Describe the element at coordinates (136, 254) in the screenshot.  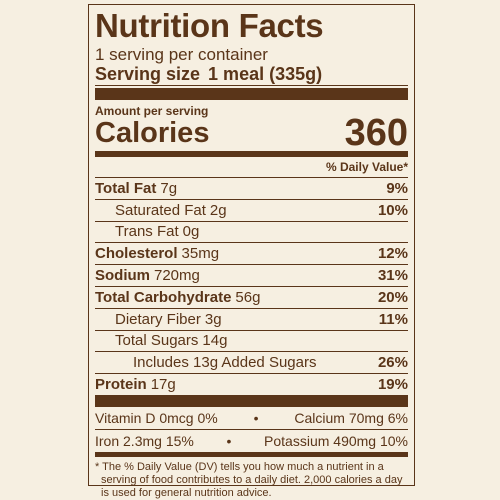
I see `nutrient-name: Cholesterol` at that location.